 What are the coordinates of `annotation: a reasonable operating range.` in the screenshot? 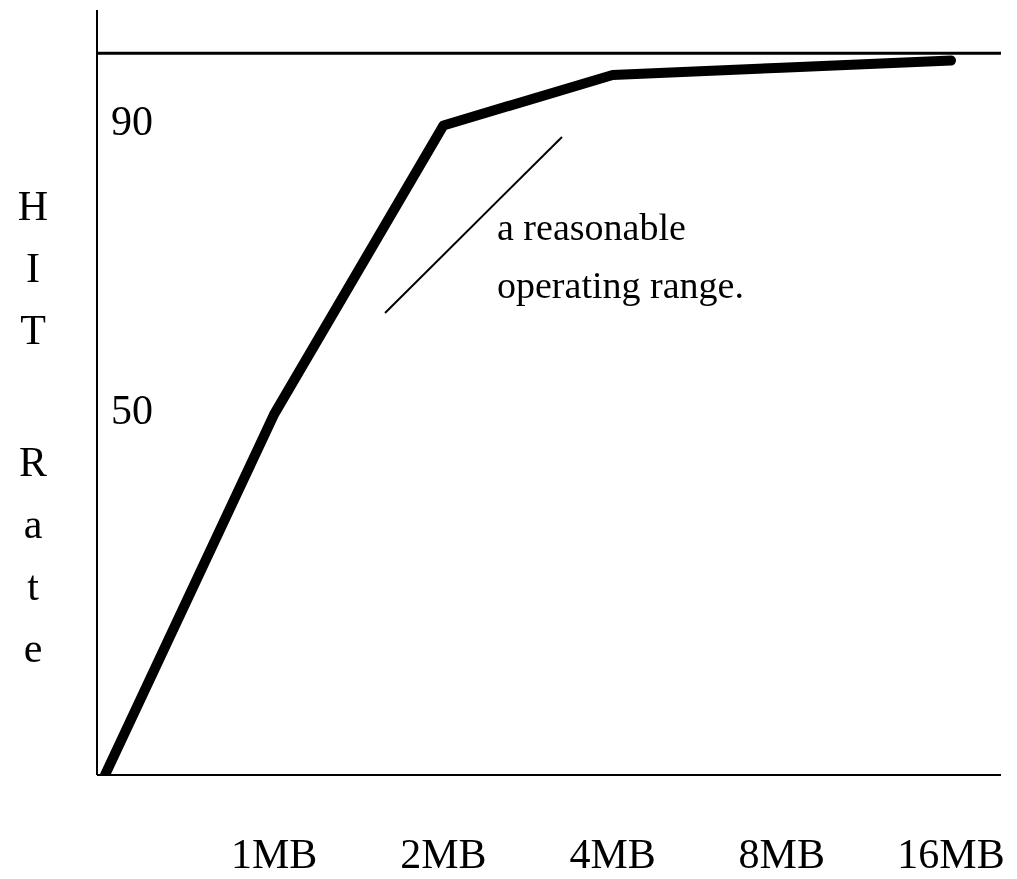 It's located at (621, 256).